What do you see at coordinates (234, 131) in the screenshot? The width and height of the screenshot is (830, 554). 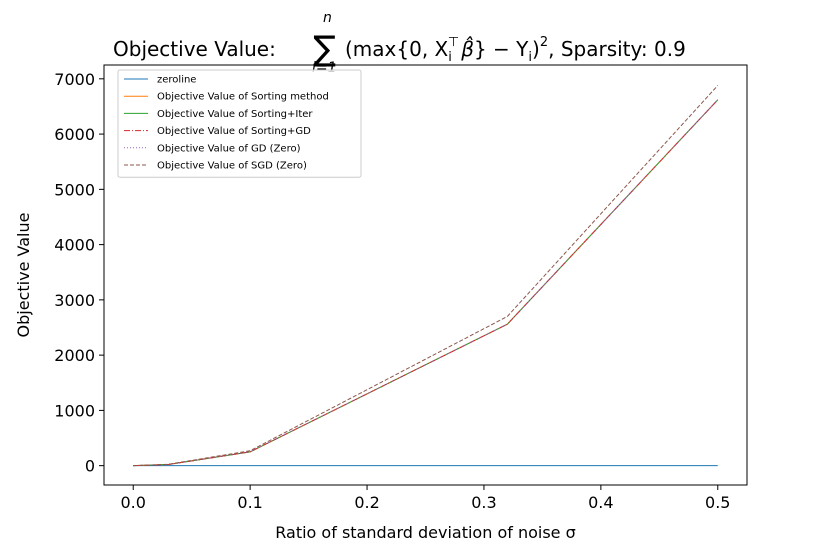 I see `legend-label: Objective Value of Sorting+GD` at bounding box center [234, 131].